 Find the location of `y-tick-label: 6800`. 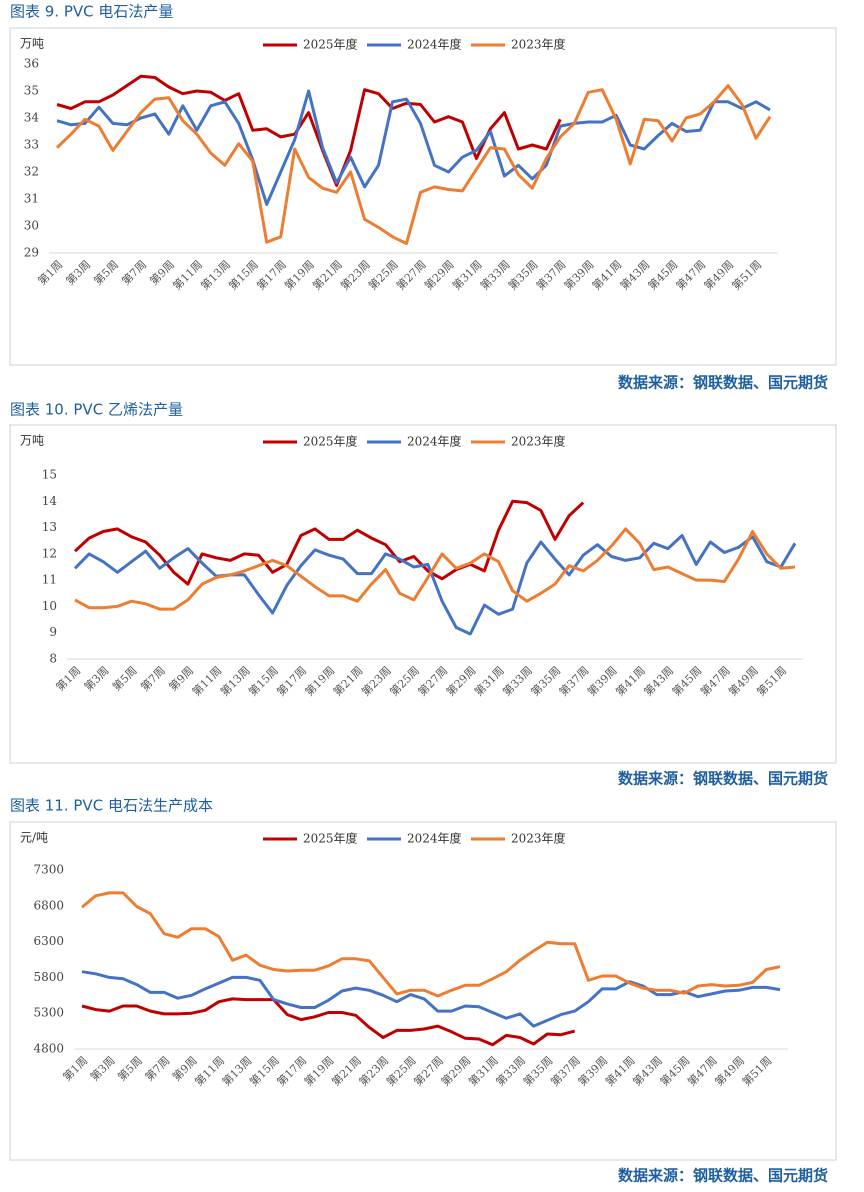

y-tick-label: 6800 is located at coordinates (48, 905).